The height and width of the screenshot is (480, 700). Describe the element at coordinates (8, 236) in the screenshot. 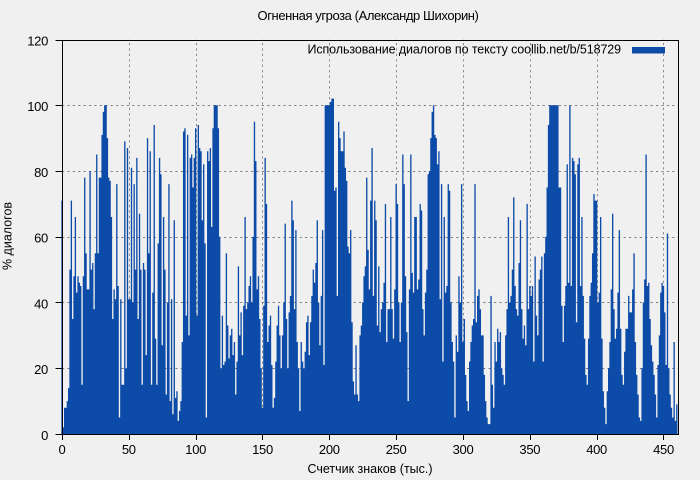

I see `svg-text: % диалогов` at that location.